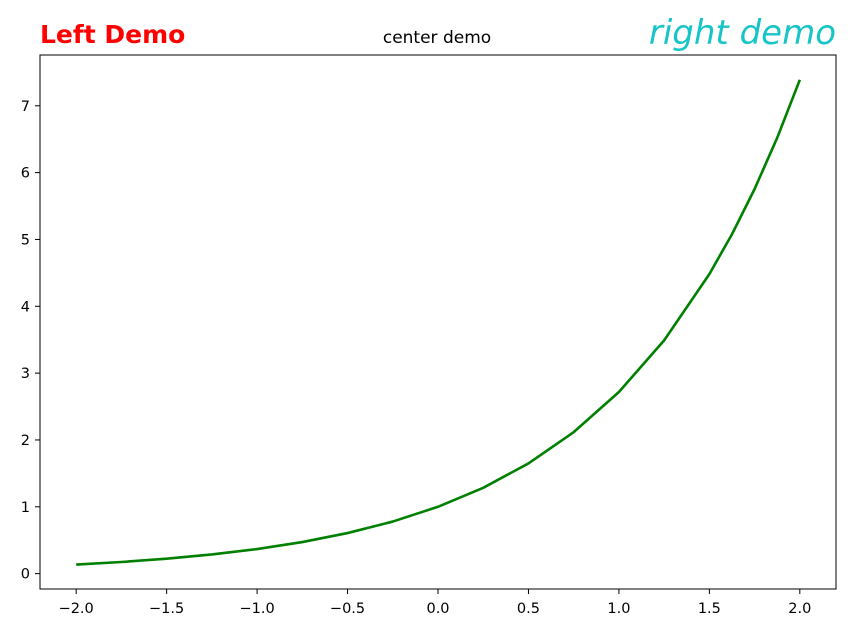  I want to click on x-tick-label: −1.5, so click(166, 609).